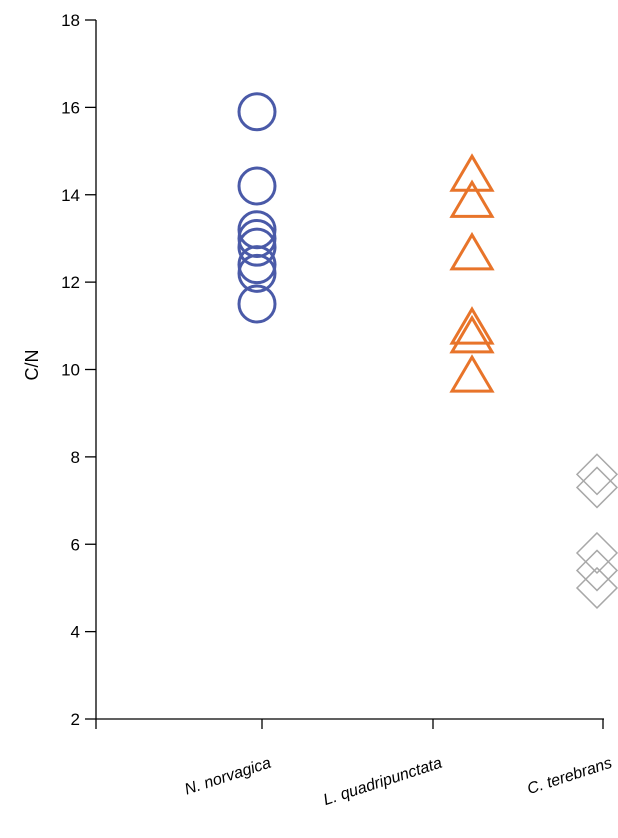 The height and width of the screenshot is (838, 618). I want to click on y-tick-label: 6, so click(75, 544).